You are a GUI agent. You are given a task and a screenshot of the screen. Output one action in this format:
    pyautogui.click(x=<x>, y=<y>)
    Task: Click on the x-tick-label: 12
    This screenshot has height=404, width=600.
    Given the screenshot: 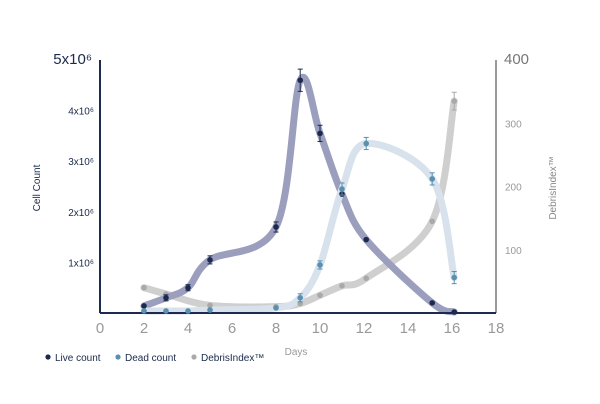 What is the action you would take?
    pyautogui.click(x=364, y=328)
    